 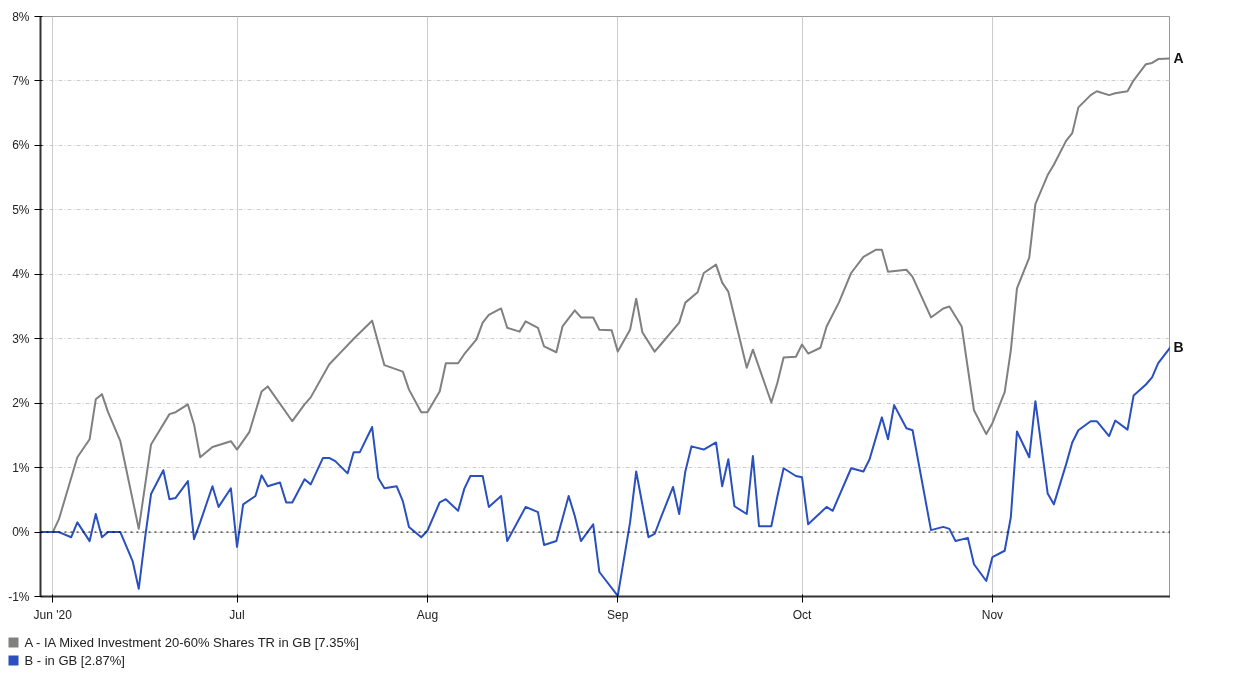 What do you see at coordinates (992, 614) in the screenshot?
I see `x-tick-label: Nov` at bounding box center [992, 614].